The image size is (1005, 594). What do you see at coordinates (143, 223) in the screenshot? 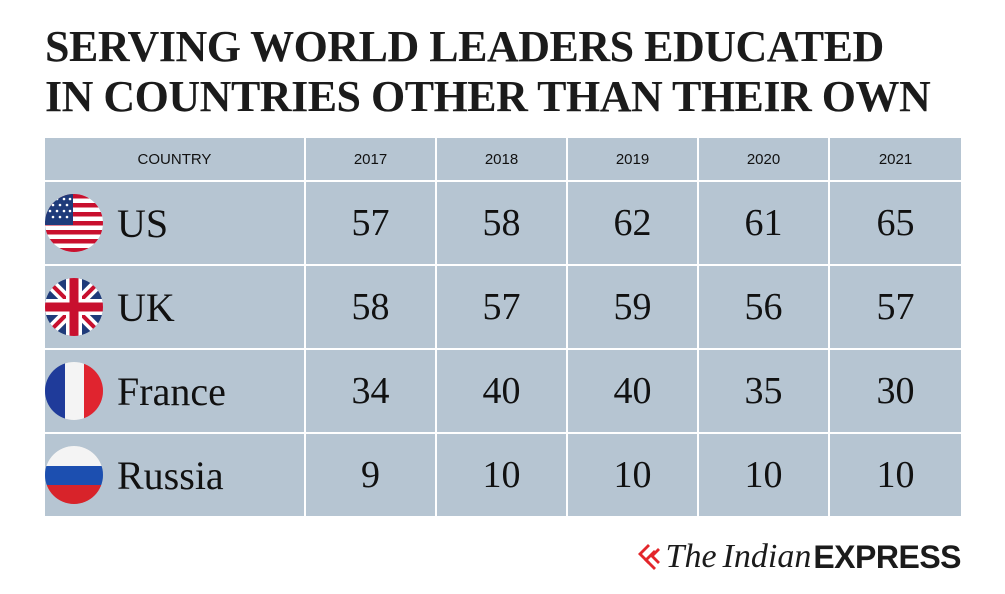
I see `country-name: US` at bounding box center [143, 223].